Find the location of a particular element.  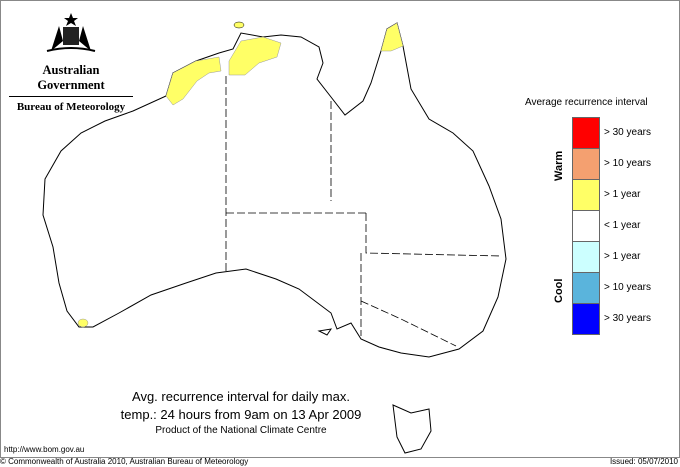

wa-kimberley-warm-area is located at coordinates (193, 81).